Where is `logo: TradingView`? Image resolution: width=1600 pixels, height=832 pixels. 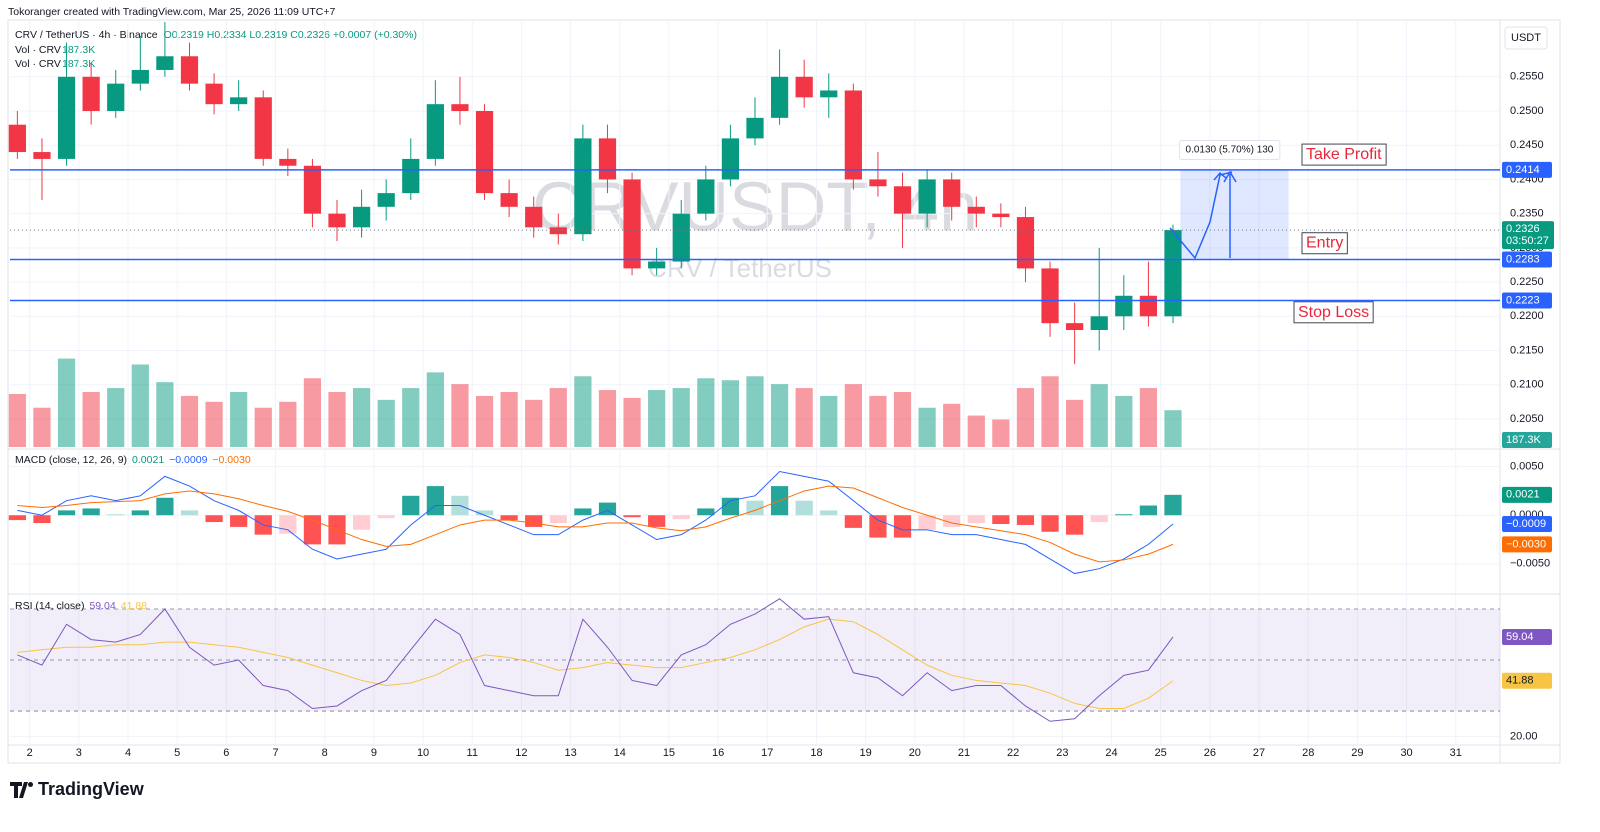 logo: TradingView is located at coordinates (77, 789).